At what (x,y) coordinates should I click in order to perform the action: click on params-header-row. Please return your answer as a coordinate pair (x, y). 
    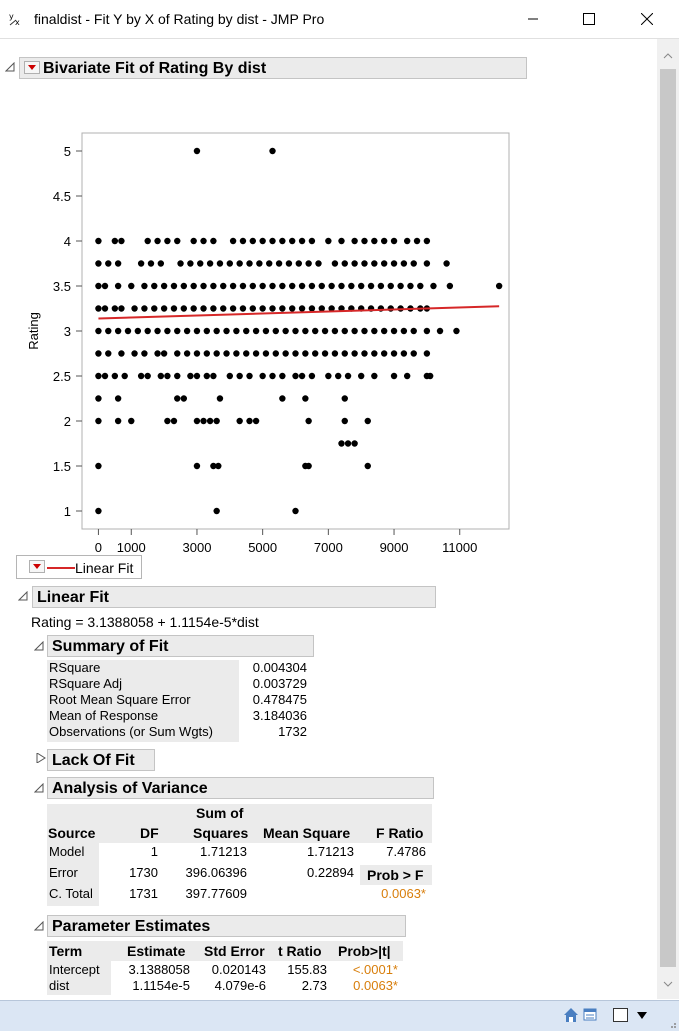
    Looking at the image, I should click on (225, 951).